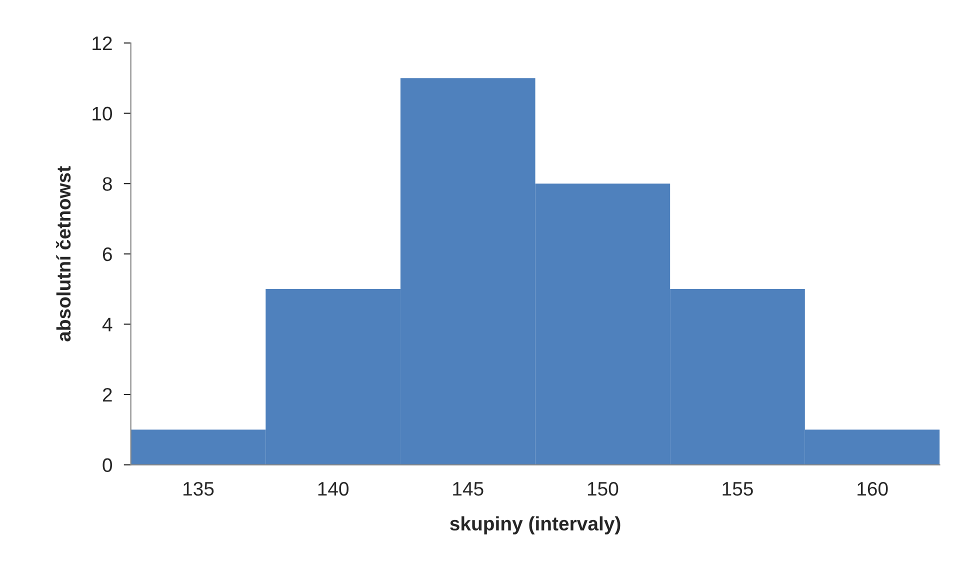 The height and width of the screenshot is (581, 955). What do you see at coordinates (107, 395) in the screenshot?
I see `y-tick-label: 2` at bounding box center [107, 395].